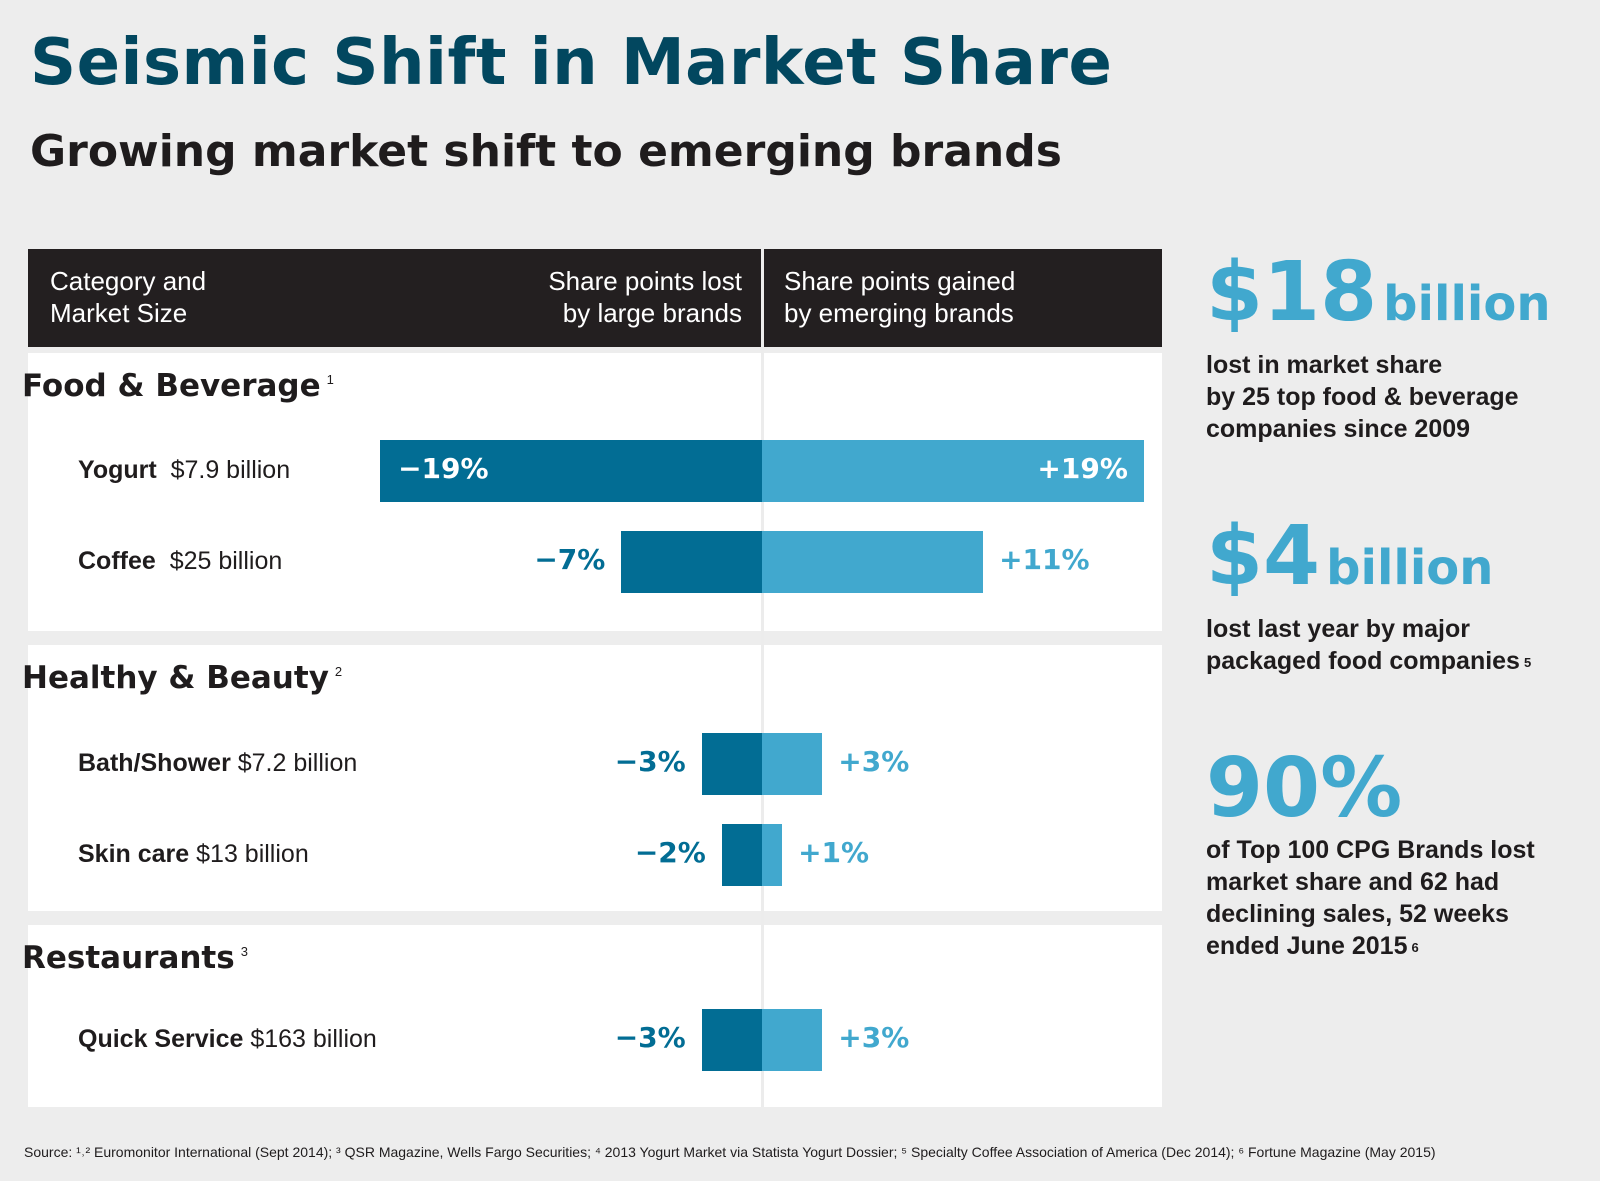 The image size is (1600, 1181). What do you see at coordinates (175, 678) in the screenshot?
I see `category-name: Healthy & Beauty` at bounding box center [175, 678].